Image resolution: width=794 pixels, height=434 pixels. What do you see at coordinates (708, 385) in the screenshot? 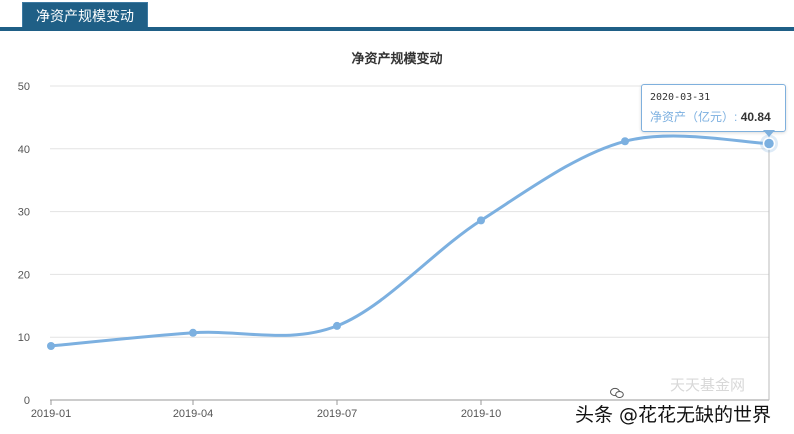
I see `watermark-site: 天天基金网` at bounding box center [708, 385].